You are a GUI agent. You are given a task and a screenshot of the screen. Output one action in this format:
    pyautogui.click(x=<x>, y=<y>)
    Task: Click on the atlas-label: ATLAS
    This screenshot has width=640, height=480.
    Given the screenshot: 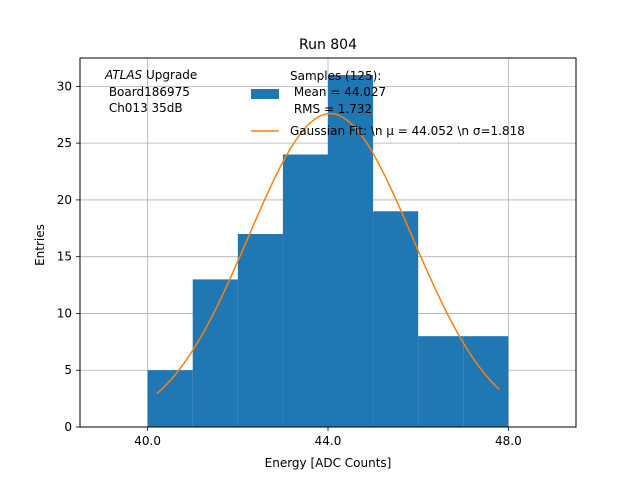 What is the action you would take?
    pyautogui.click(x=123, y=75)
    